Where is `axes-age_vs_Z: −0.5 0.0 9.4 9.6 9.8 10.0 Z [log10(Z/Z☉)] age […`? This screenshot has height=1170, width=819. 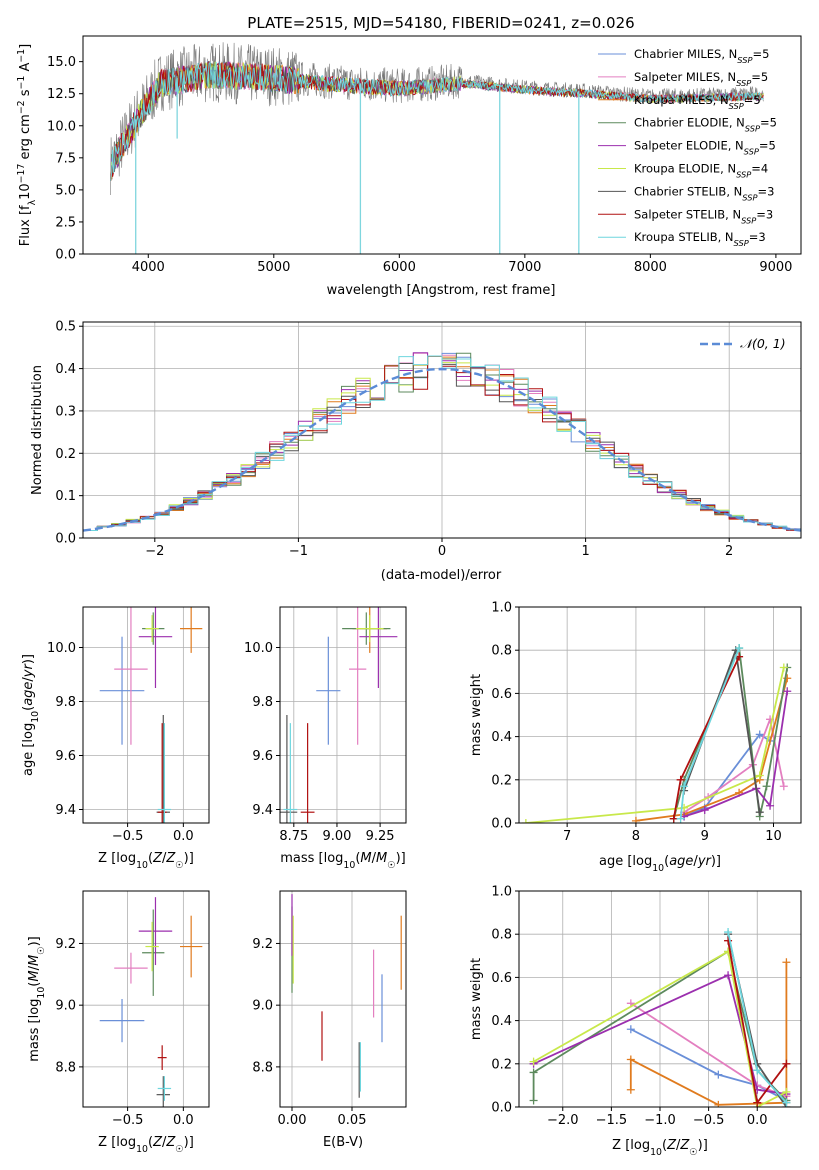 axes-age_vs_Z: −0.5 0.0 9.4 9.6 9.8 10.0 Z [log10(Z/Z☉)] age [… is located at coordinates (115, 738).